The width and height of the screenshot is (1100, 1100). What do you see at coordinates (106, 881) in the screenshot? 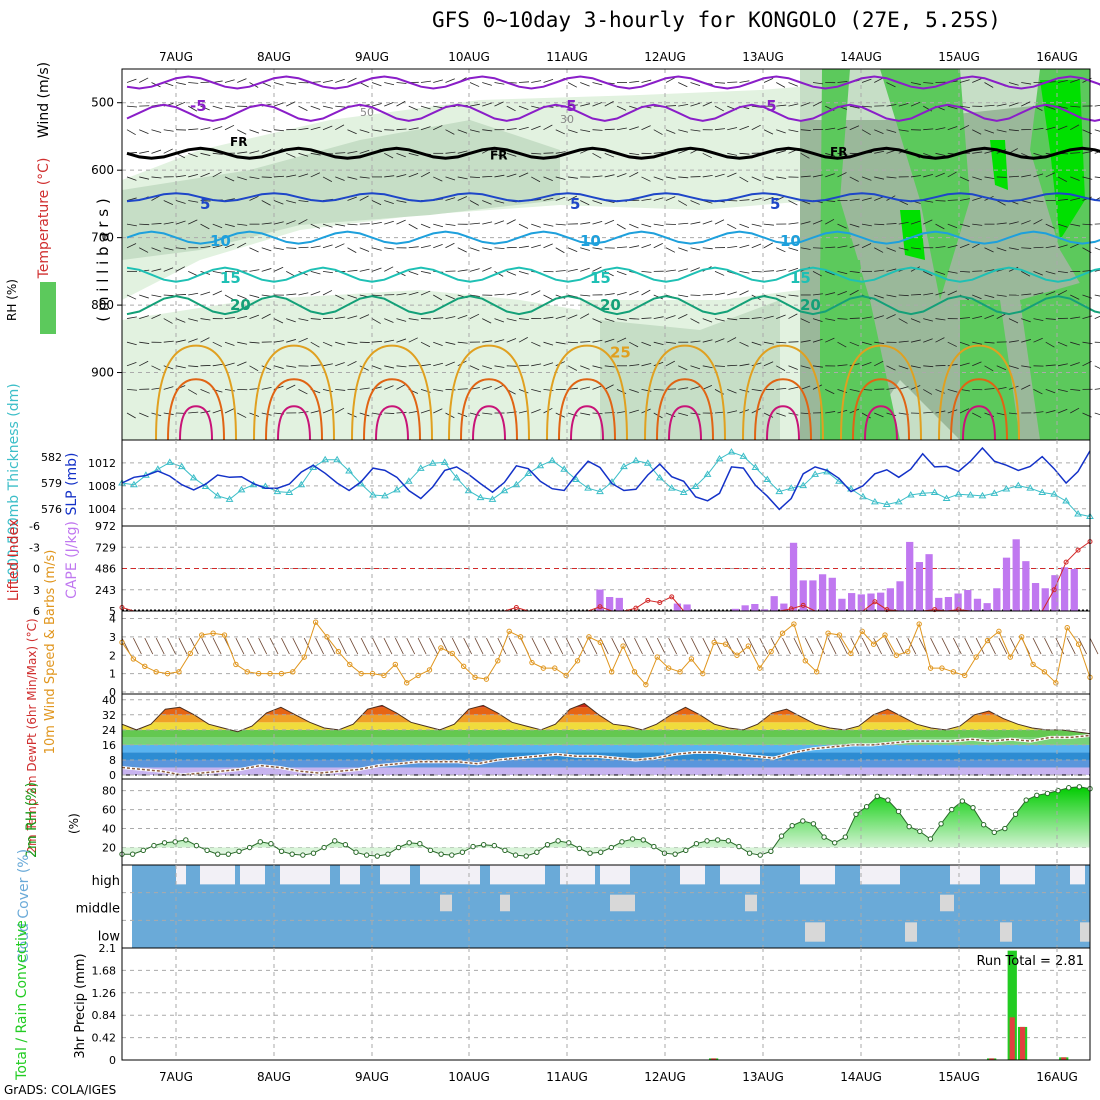
I see `cloud-row-label: high` at bounding box center [106, 881].